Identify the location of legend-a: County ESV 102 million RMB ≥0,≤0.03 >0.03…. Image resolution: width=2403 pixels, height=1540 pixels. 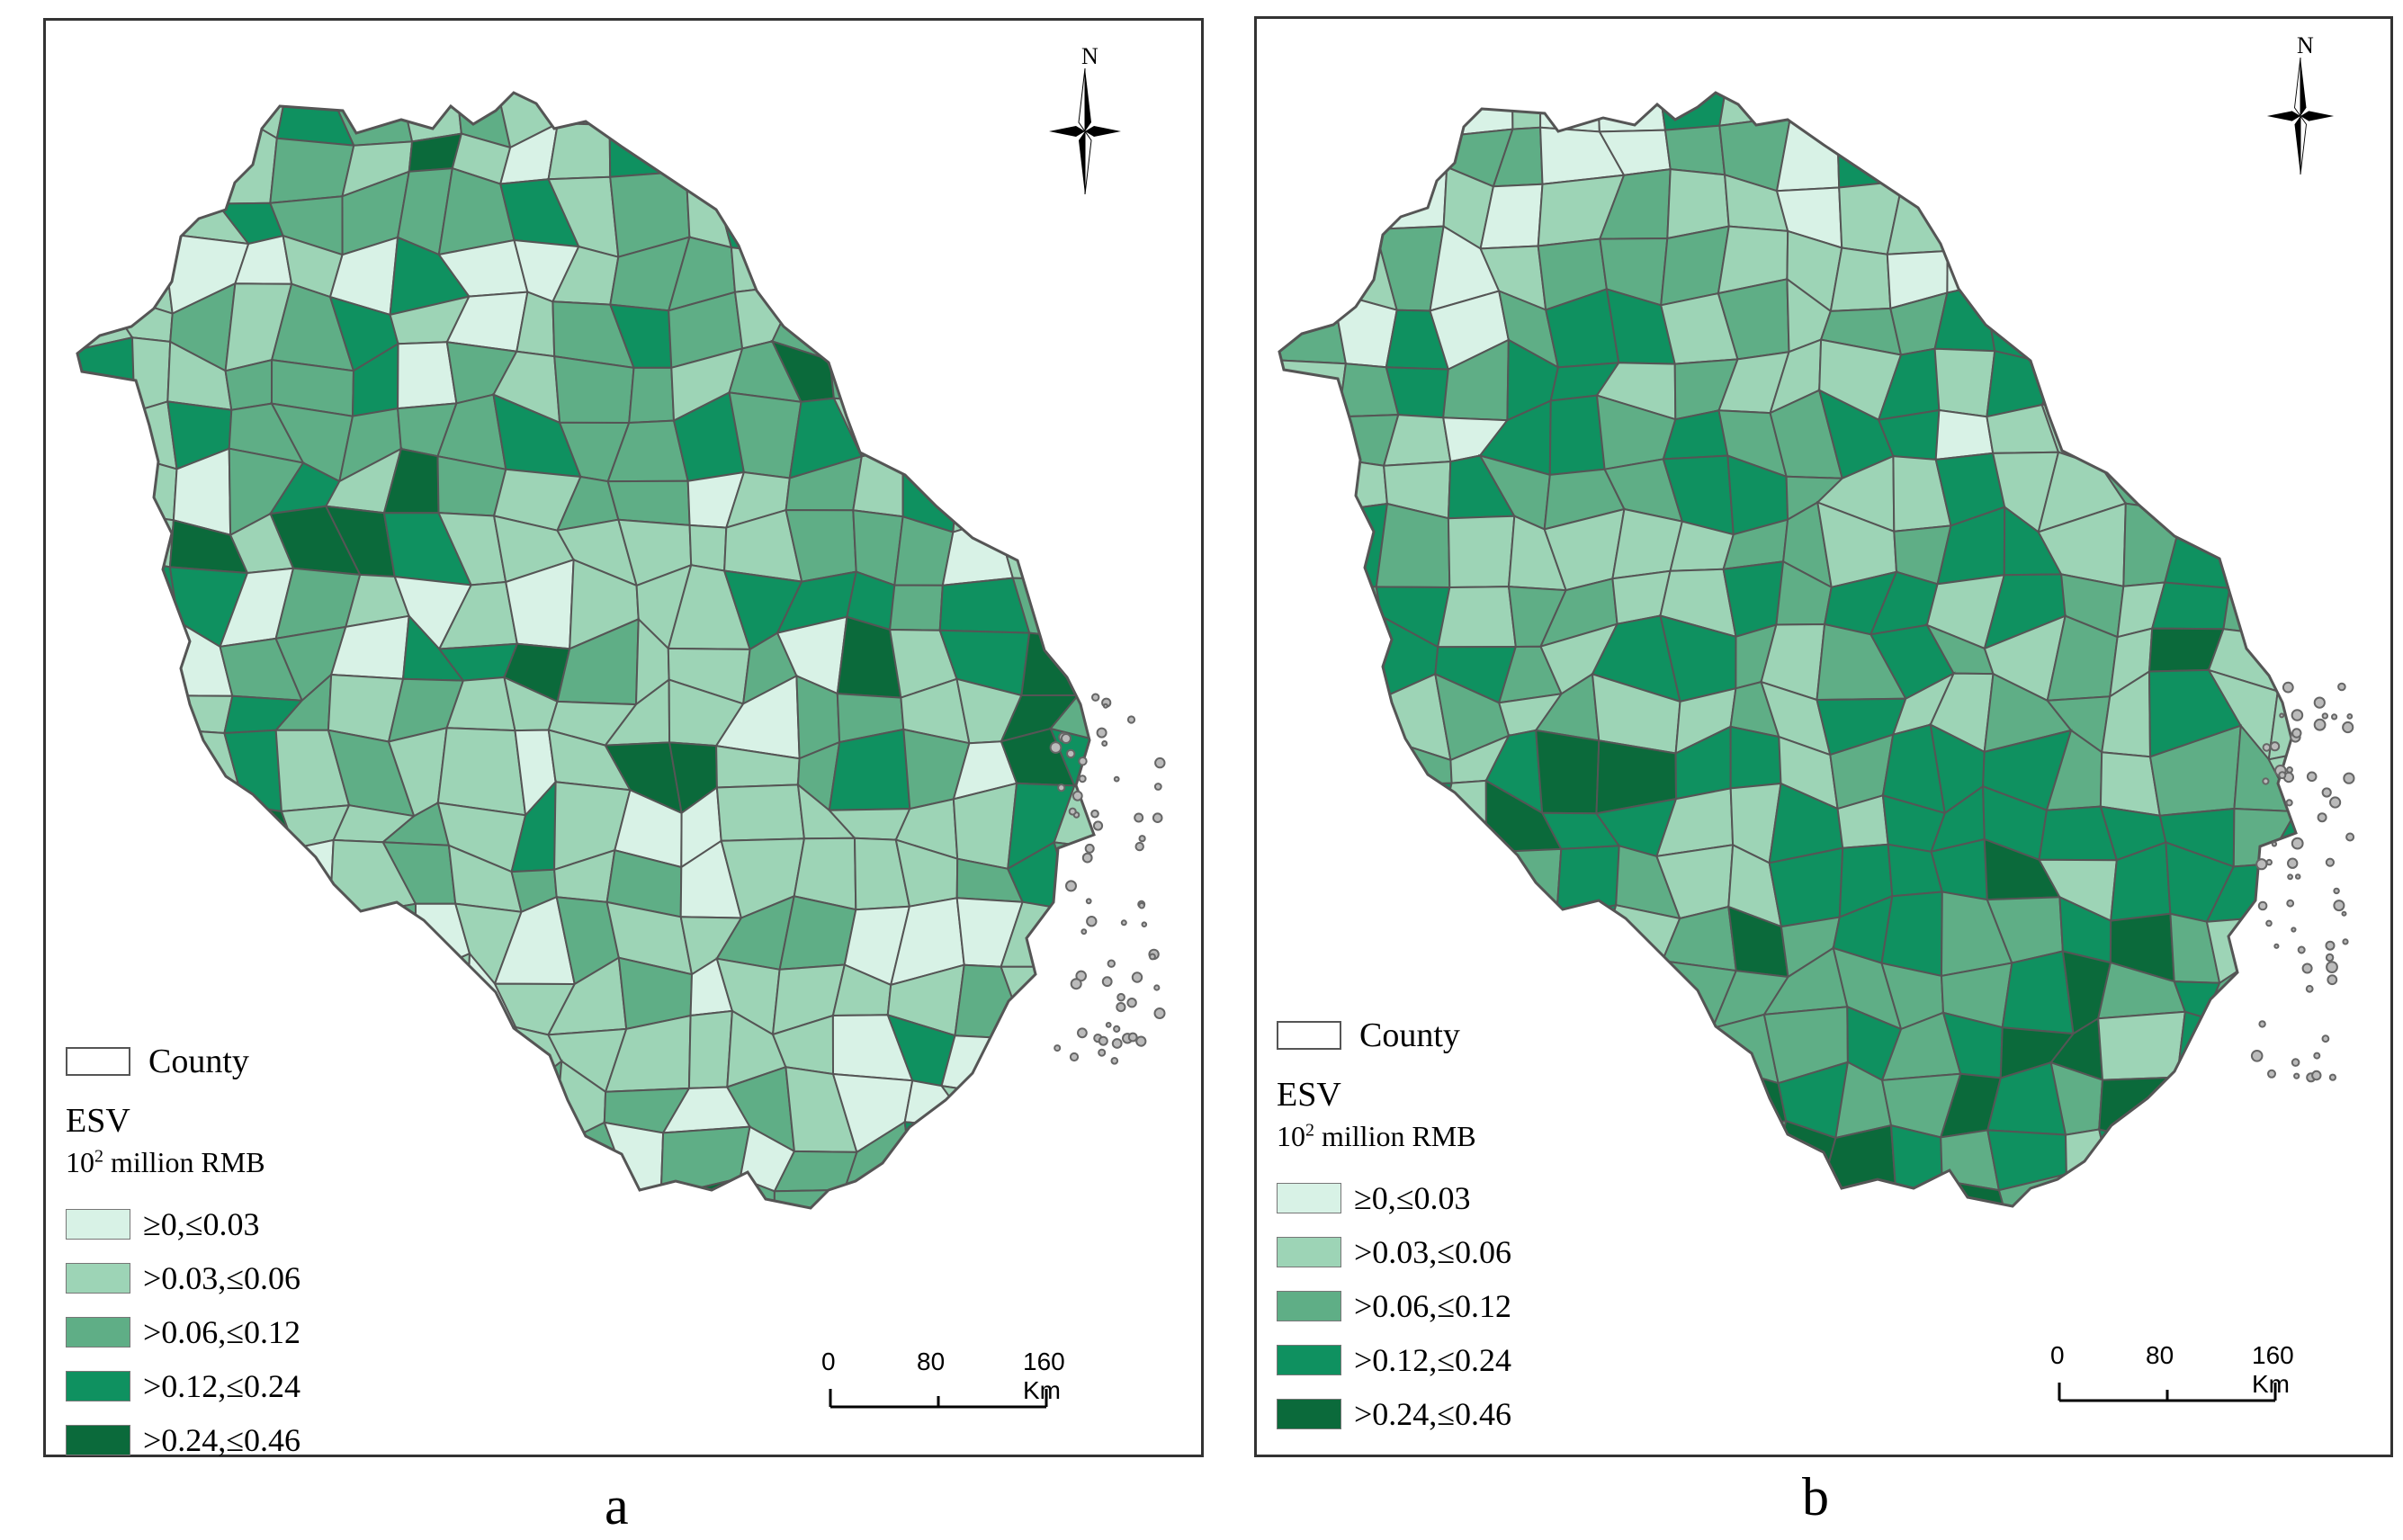
(183, 1254).